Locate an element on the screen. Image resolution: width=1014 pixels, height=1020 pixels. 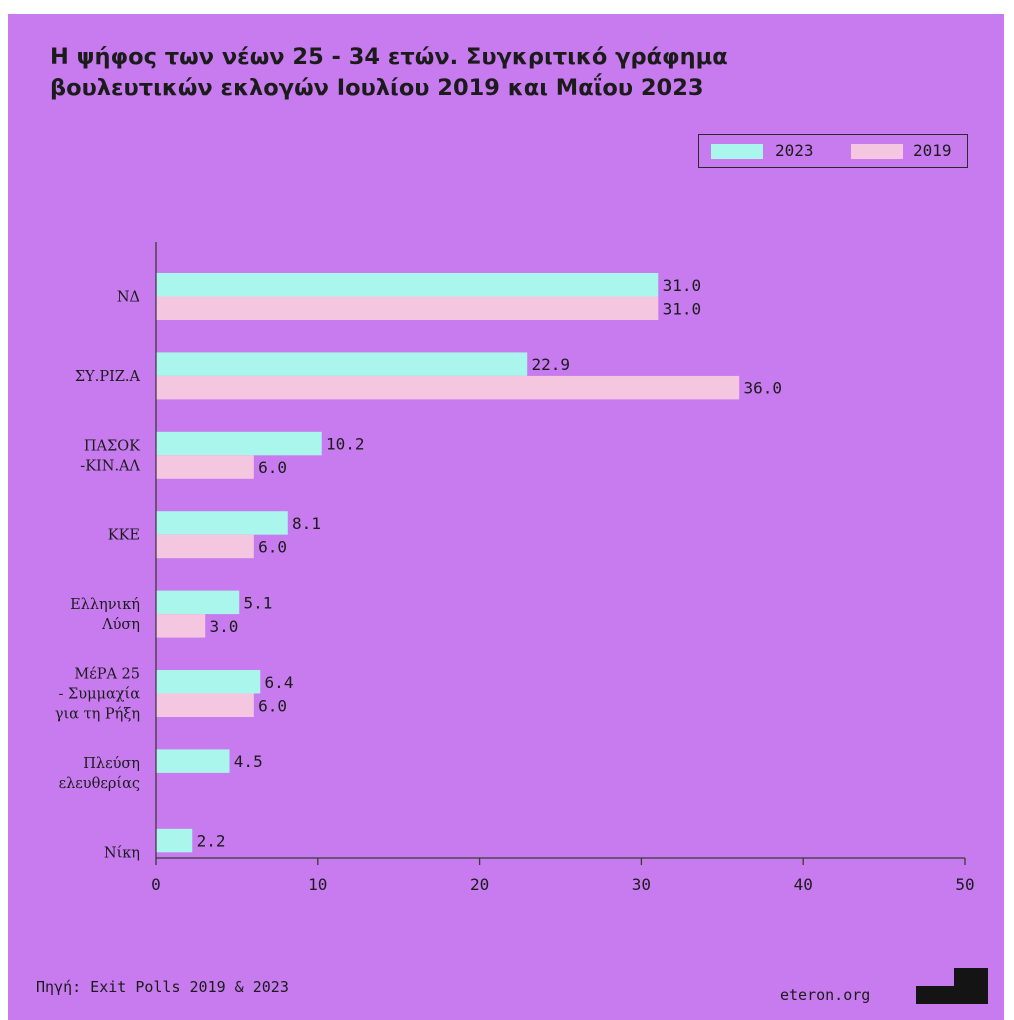
x-tick-label-50: 50 is located at coordinates (964, 884).